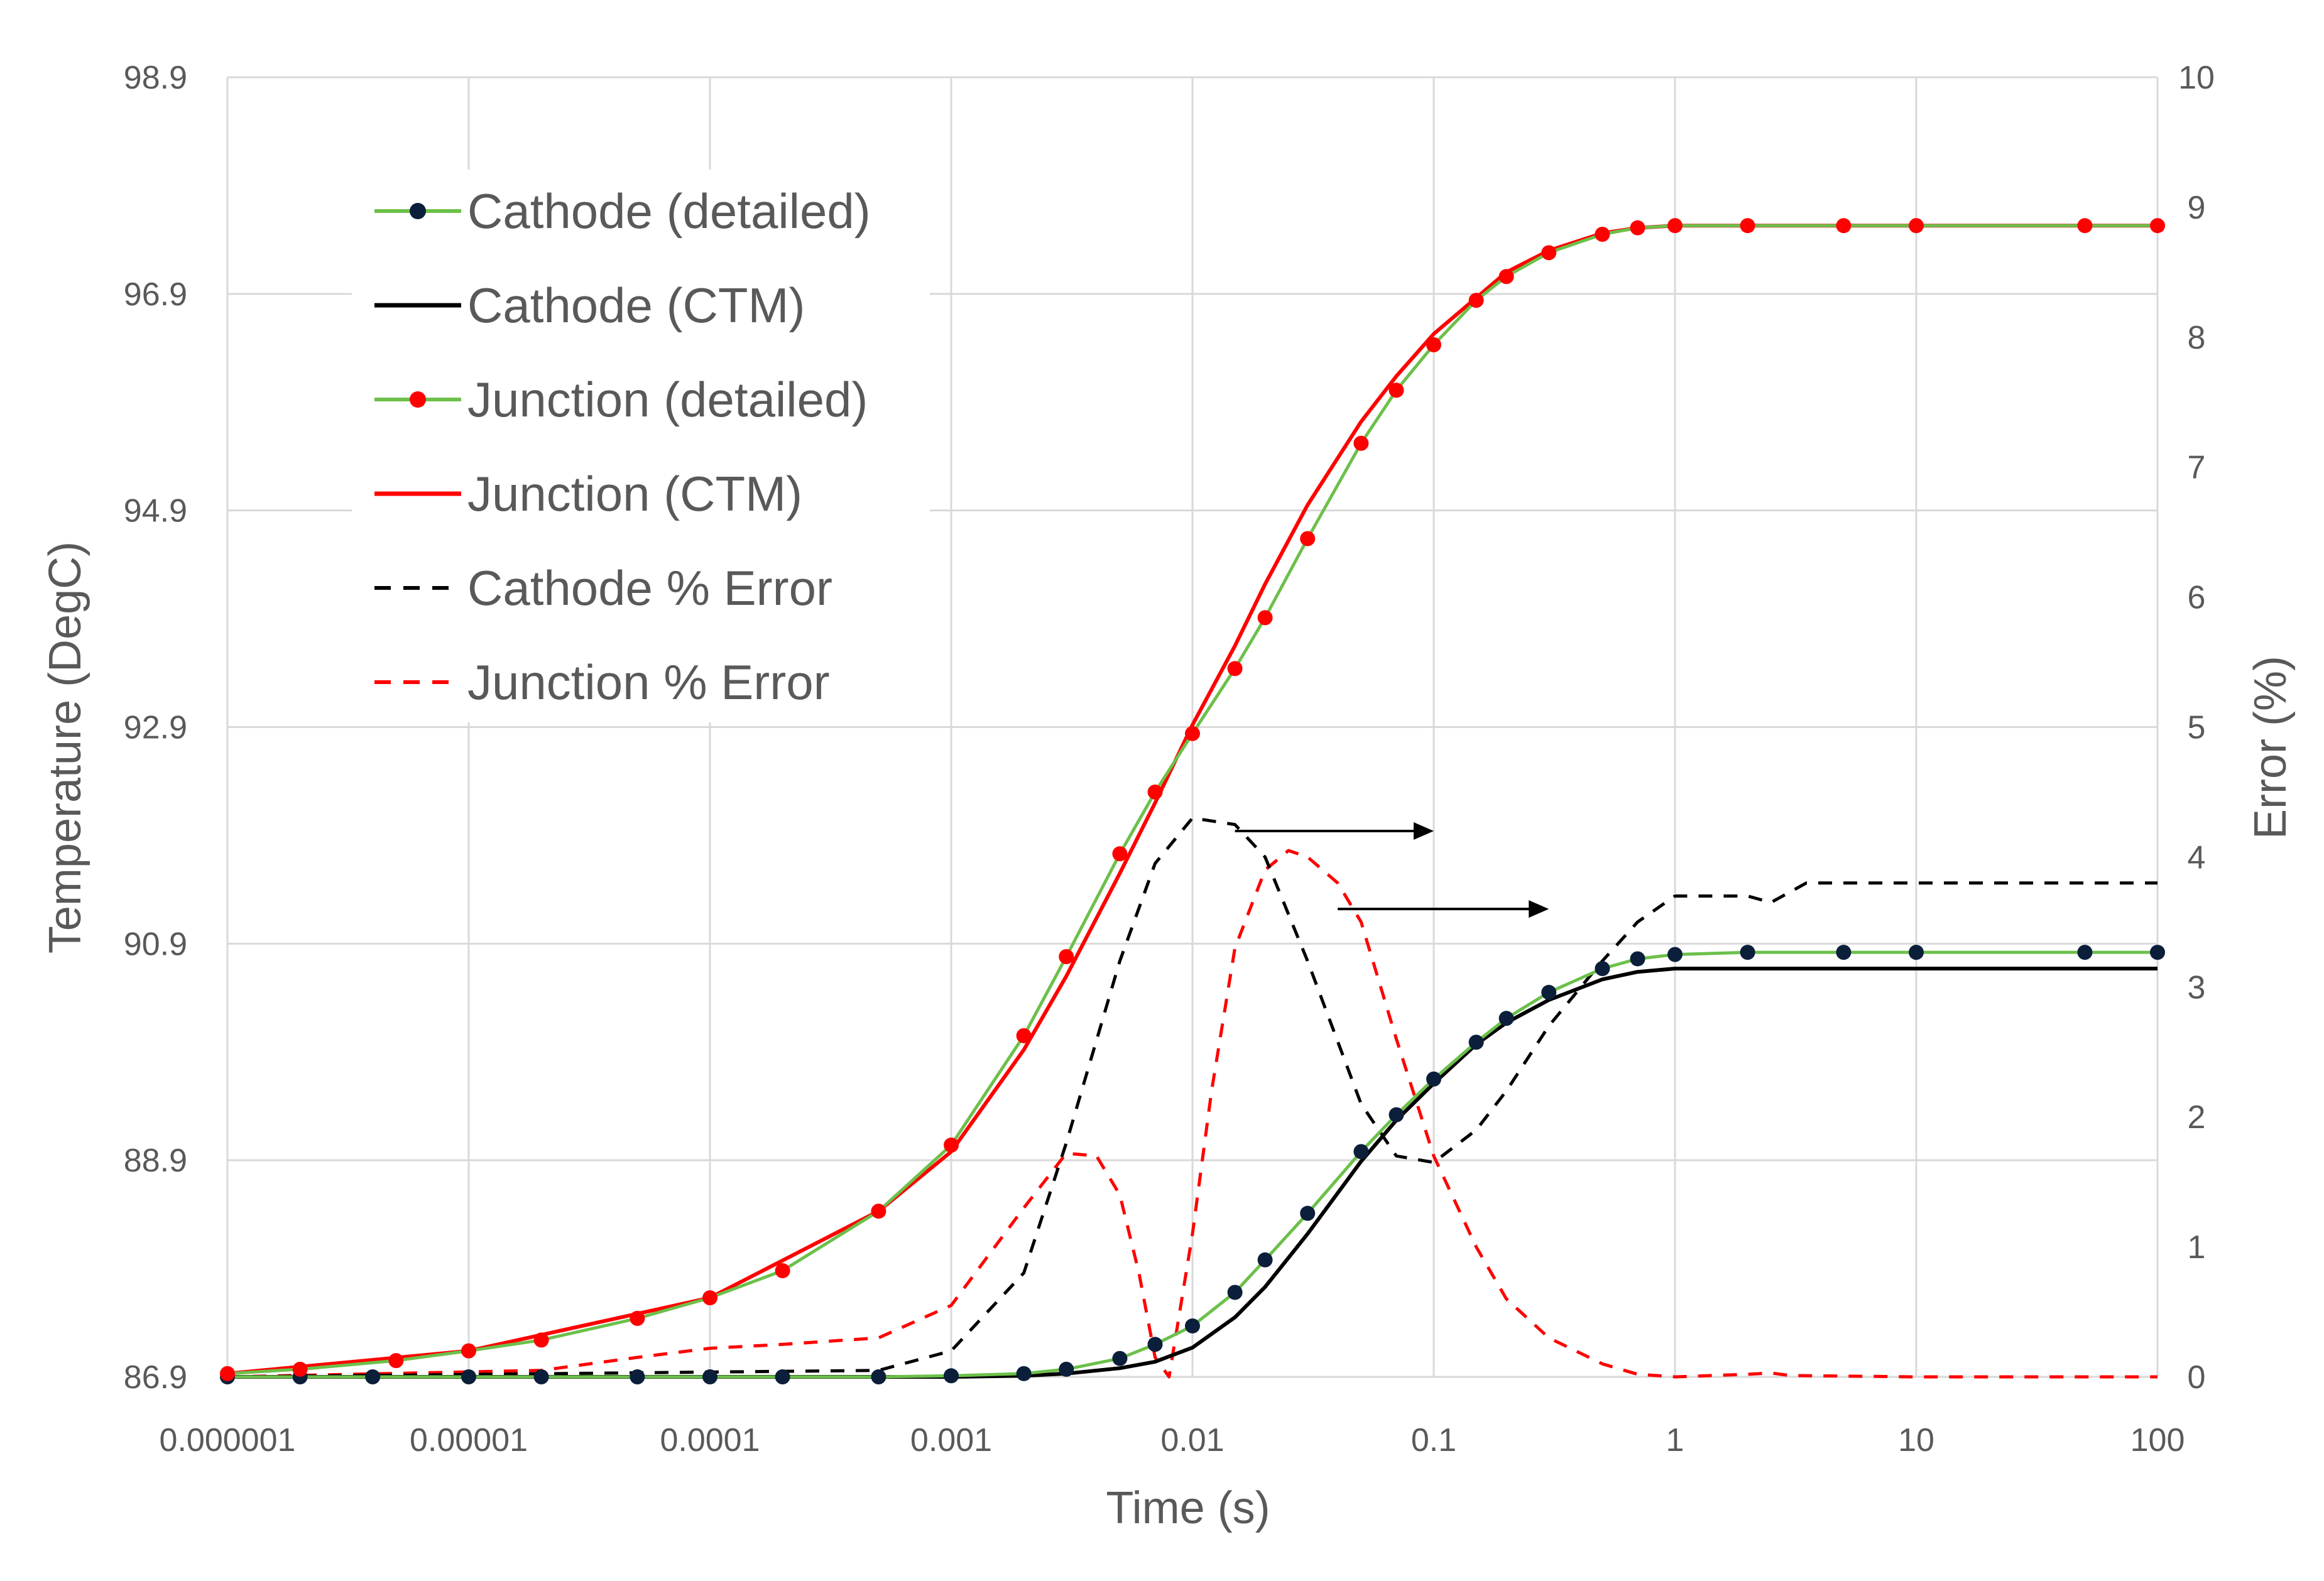 This screenshot has width=2324, height=1581. What do you see at coordinates (469, 1440) in the screenshot?
I see `x-tick-label: 0.00001` at bounding box center [469, 1440].